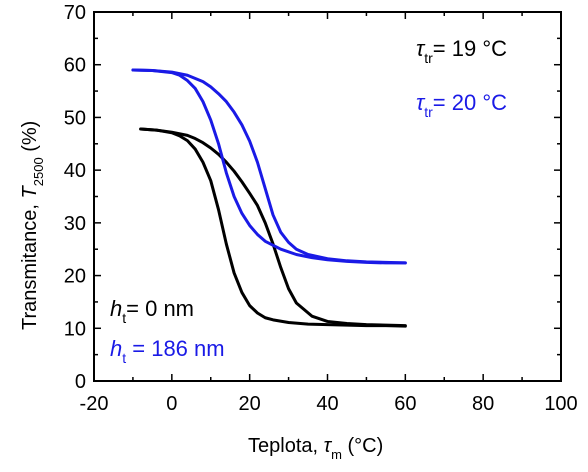 Image resolution: width=588 pixels, height=472 pixels. I want to click on annotation-tau-black: τtr= 19 °C, so click(461, 51).